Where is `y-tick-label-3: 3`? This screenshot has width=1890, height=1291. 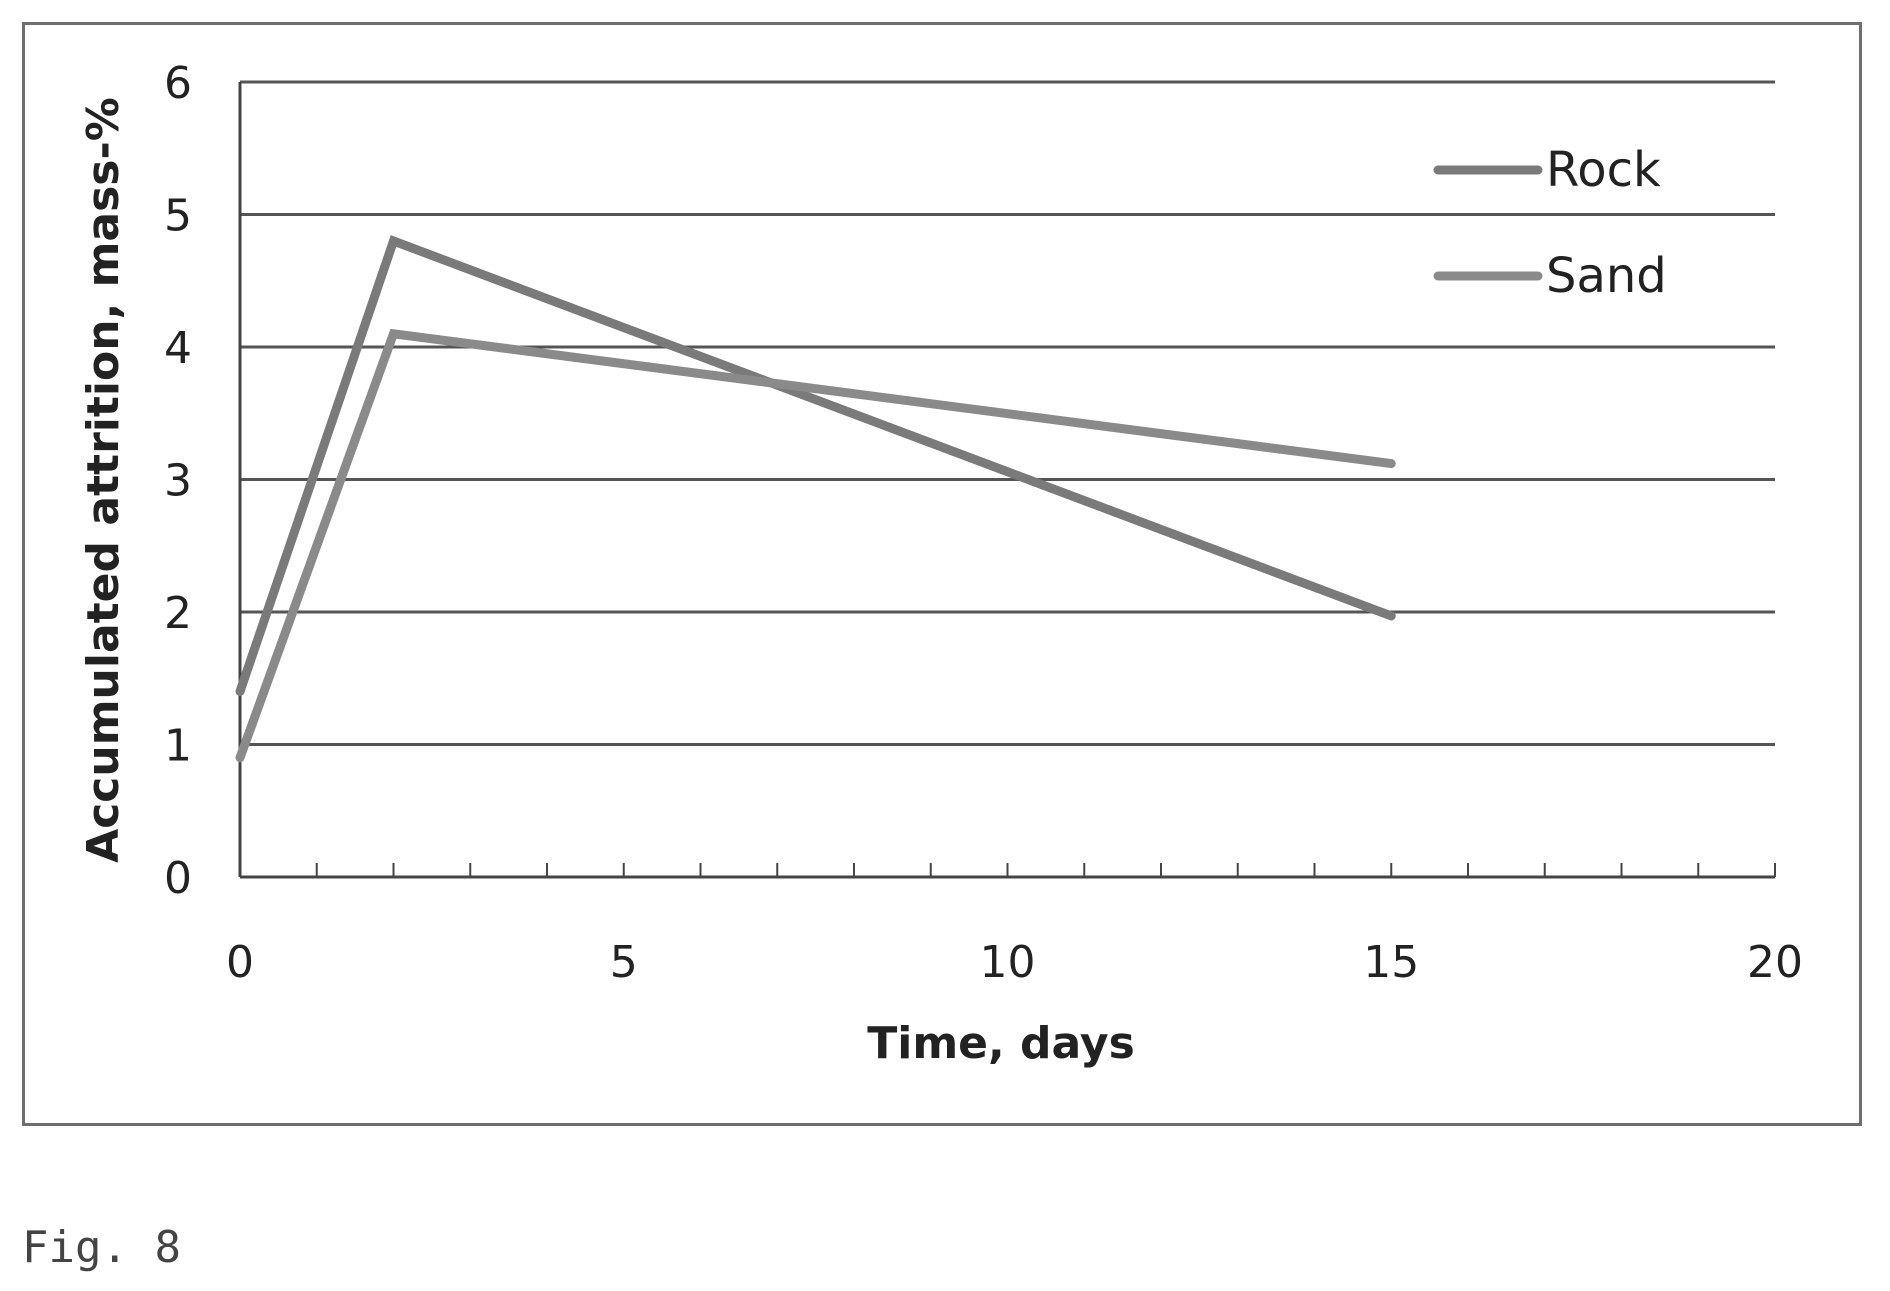
y-tick-label-3: 3 is located at coordinates (178, 481).